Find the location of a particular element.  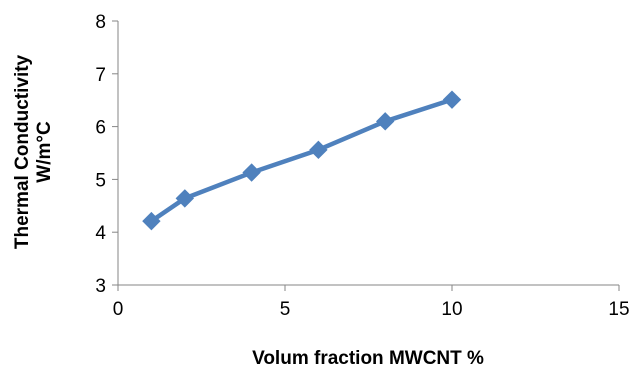

x-tick-label-15: 15 is located at coordinates (618, 309).